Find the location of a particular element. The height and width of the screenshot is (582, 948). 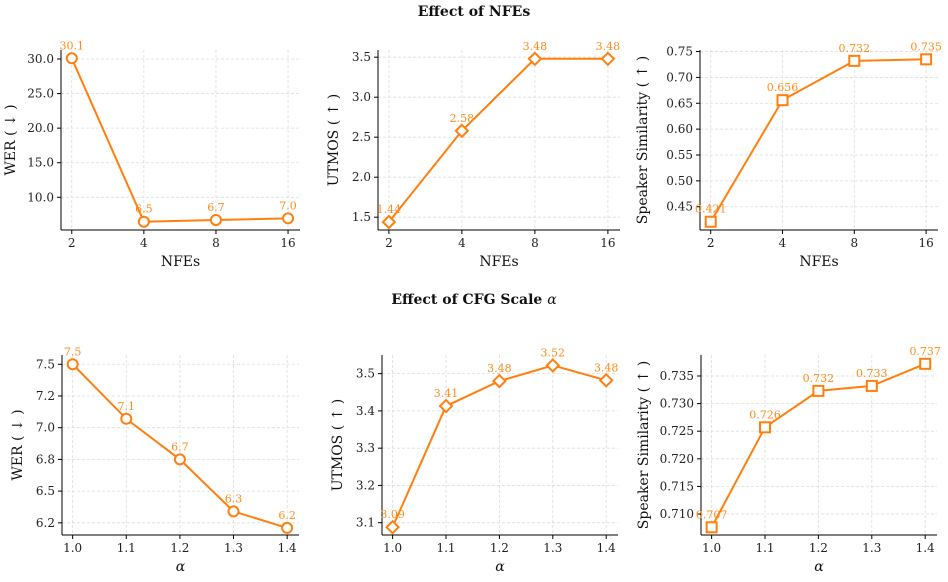

data-label: 0.707 is located at coordinates (712, 514).